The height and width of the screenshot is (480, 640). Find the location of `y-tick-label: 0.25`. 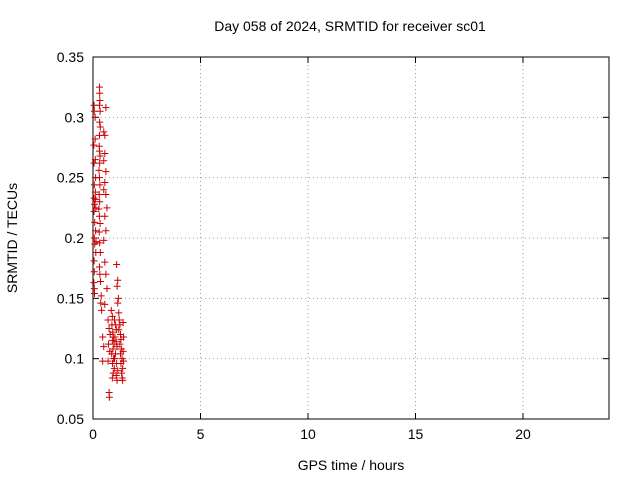

y-tick-label: 0.25 is located at coordinates (70, 178).